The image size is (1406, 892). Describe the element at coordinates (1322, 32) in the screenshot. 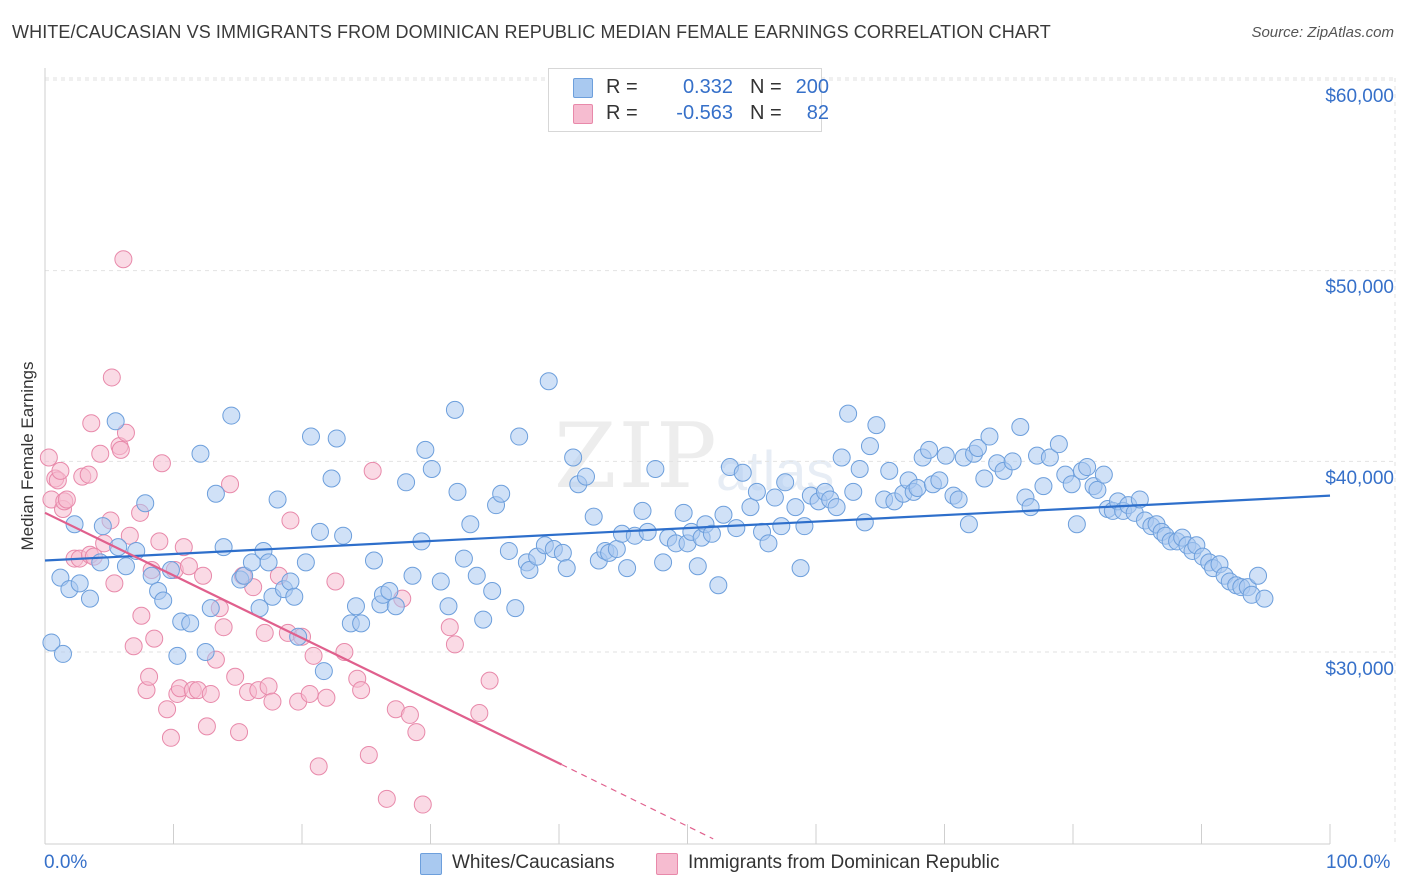

I see `source-label: Source: ZipAtlas.com` at that location.